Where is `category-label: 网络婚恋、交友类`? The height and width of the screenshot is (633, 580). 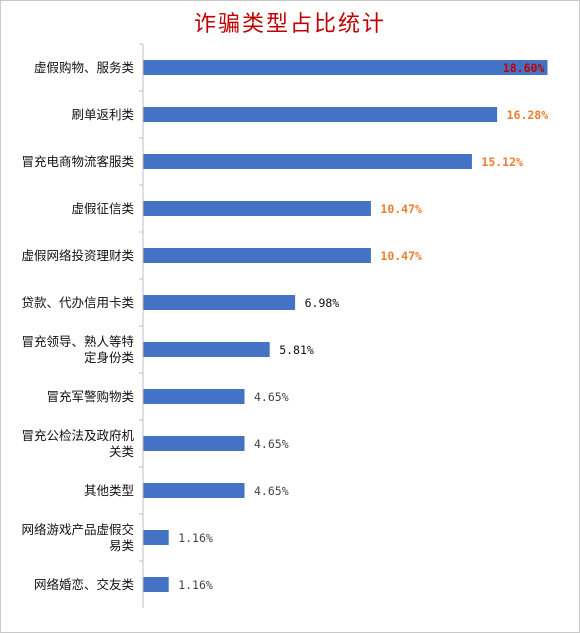 category-label: 网络婚恋、交友类 is located at coordinates (84, 584).